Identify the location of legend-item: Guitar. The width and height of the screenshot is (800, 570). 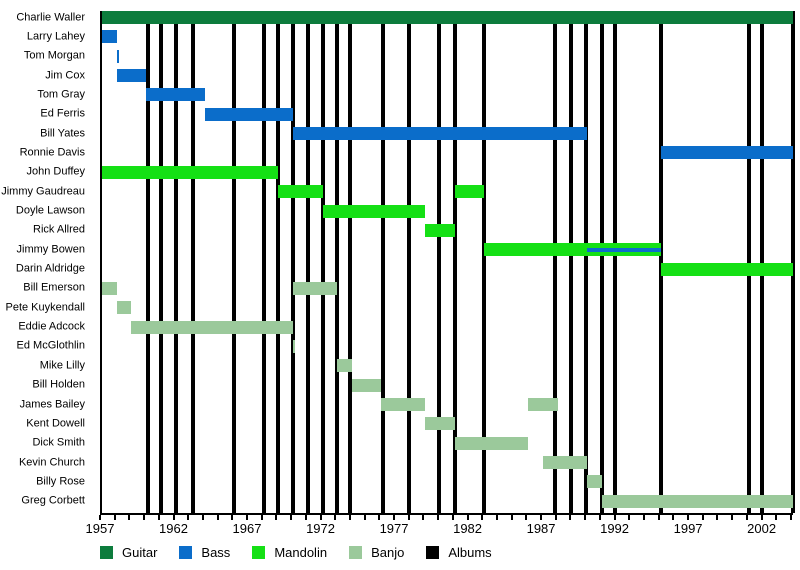
(128, 552).